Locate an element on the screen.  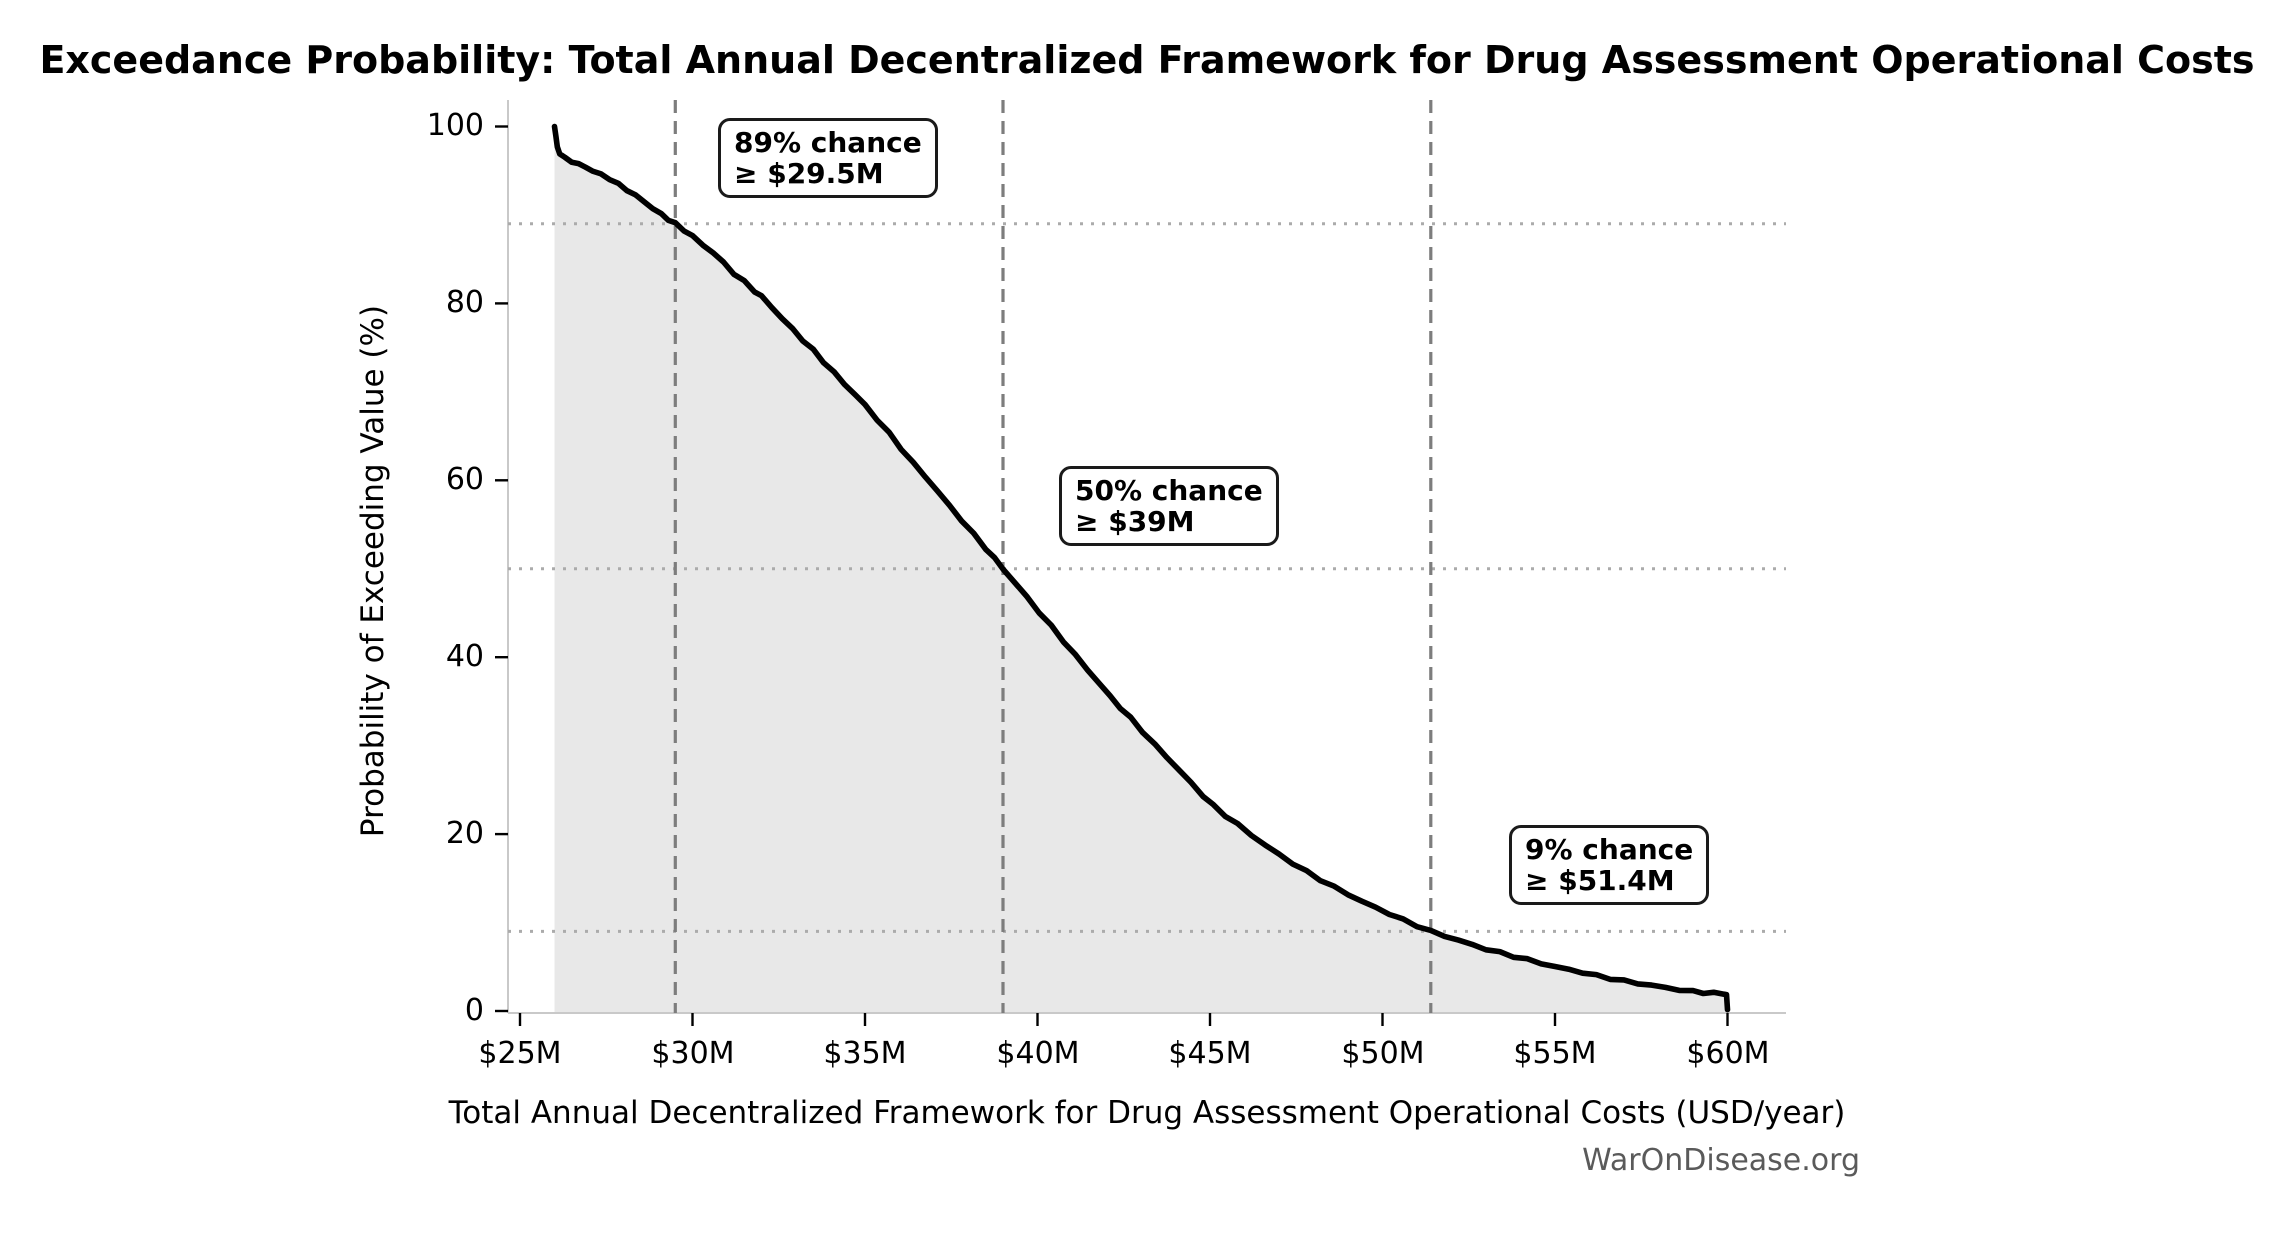
watermark: WarOnDisease.org is located at coordinates (1721, 1160).